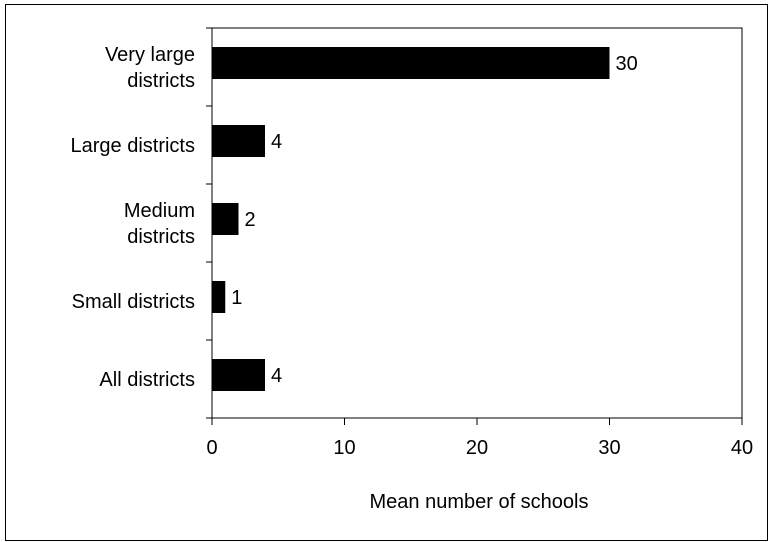 This screenshot has height=542, width=769. I want to click on data-label: 2, so click(250, 220).